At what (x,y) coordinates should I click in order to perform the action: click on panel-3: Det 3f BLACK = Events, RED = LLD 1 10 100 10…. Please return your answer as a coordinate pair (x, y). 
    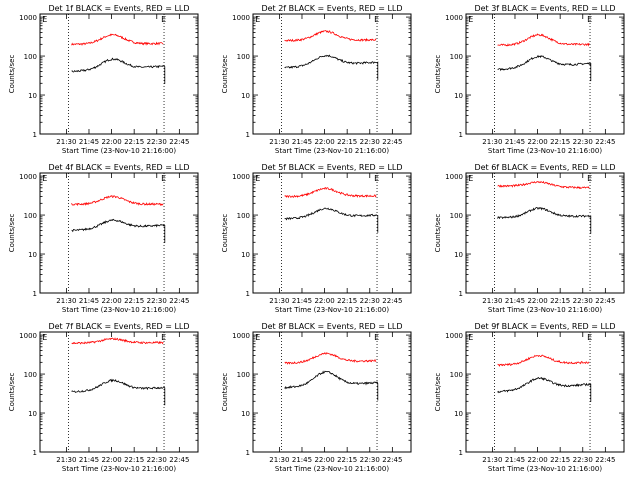
    Looking at the image, I should click on (529, 79).